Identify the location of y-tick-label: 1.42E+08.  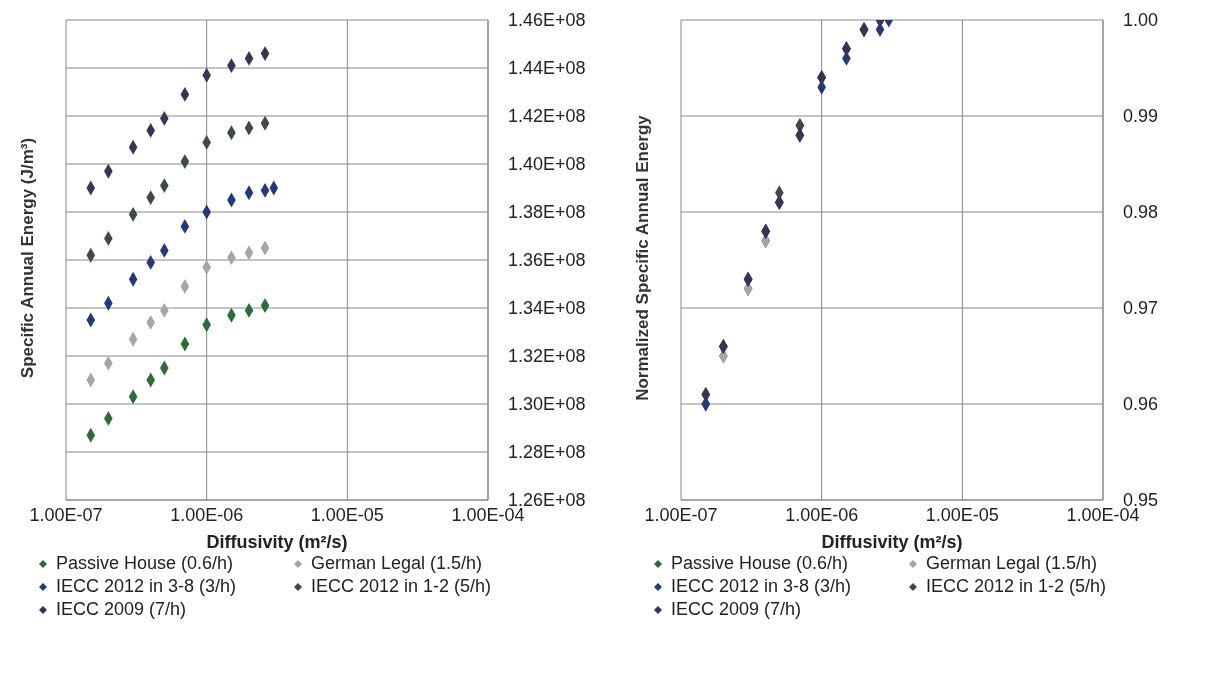
(547, 116).